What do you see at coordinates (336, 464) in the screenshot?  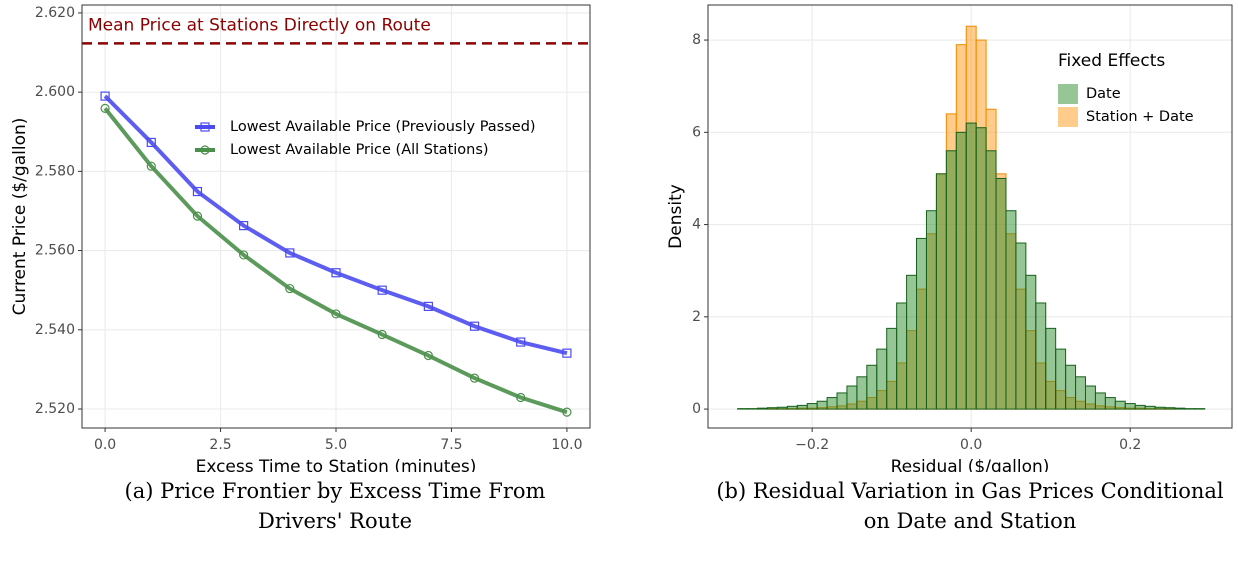 I see `x-axis-title: Excess Time to Station (minutes)` at bounding box center [336, 464].